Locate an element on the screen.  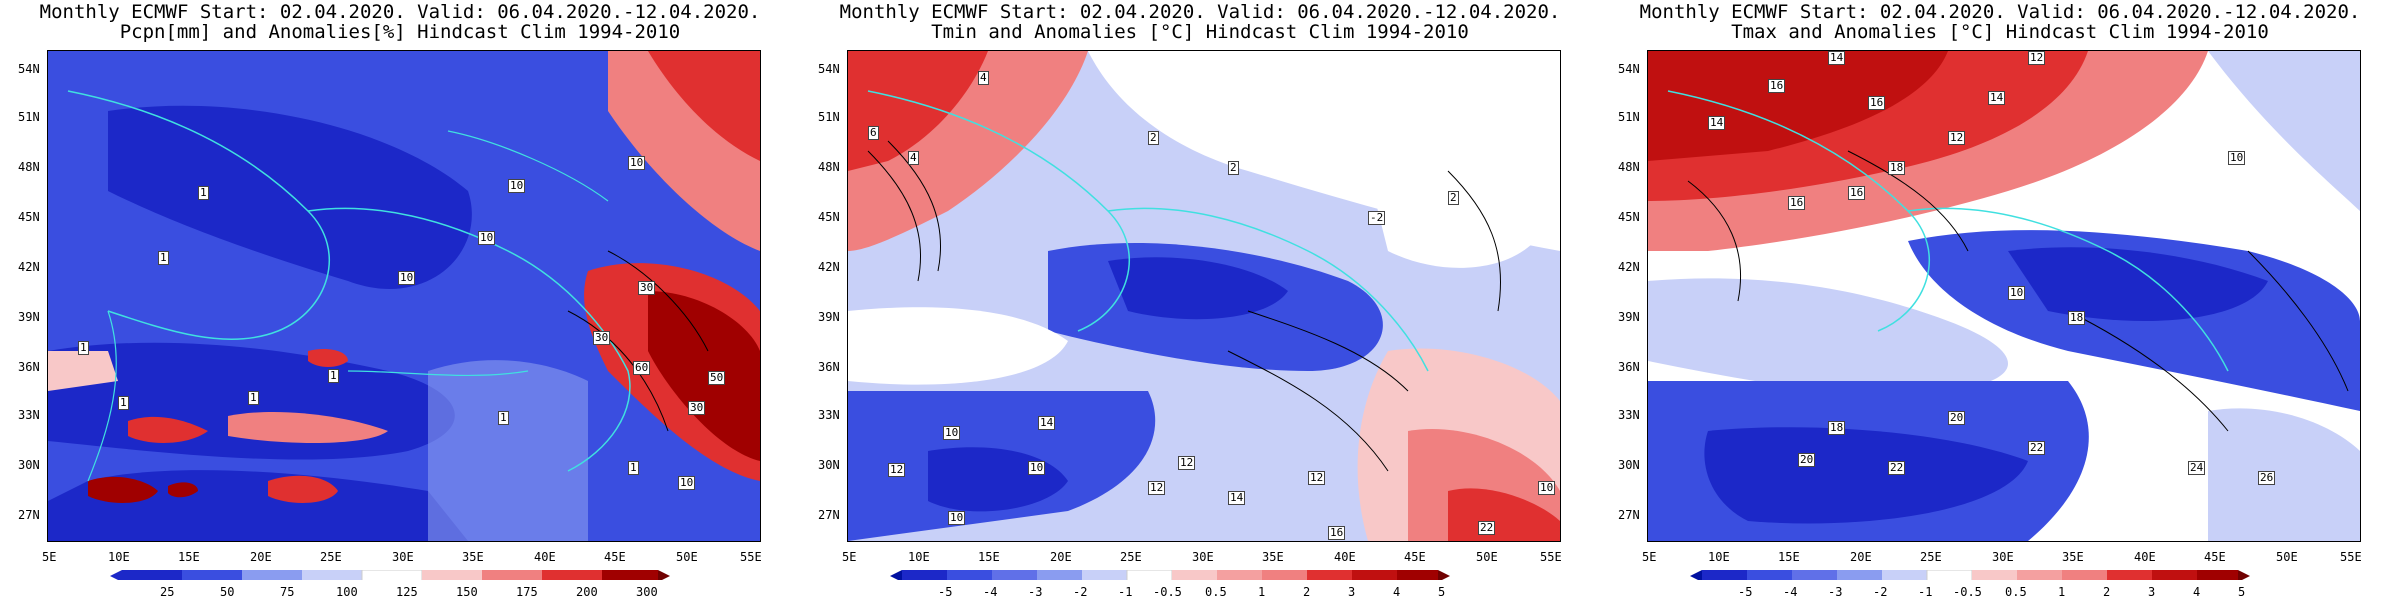
tmin-label: 2 is located at coordinates (1453, 198).